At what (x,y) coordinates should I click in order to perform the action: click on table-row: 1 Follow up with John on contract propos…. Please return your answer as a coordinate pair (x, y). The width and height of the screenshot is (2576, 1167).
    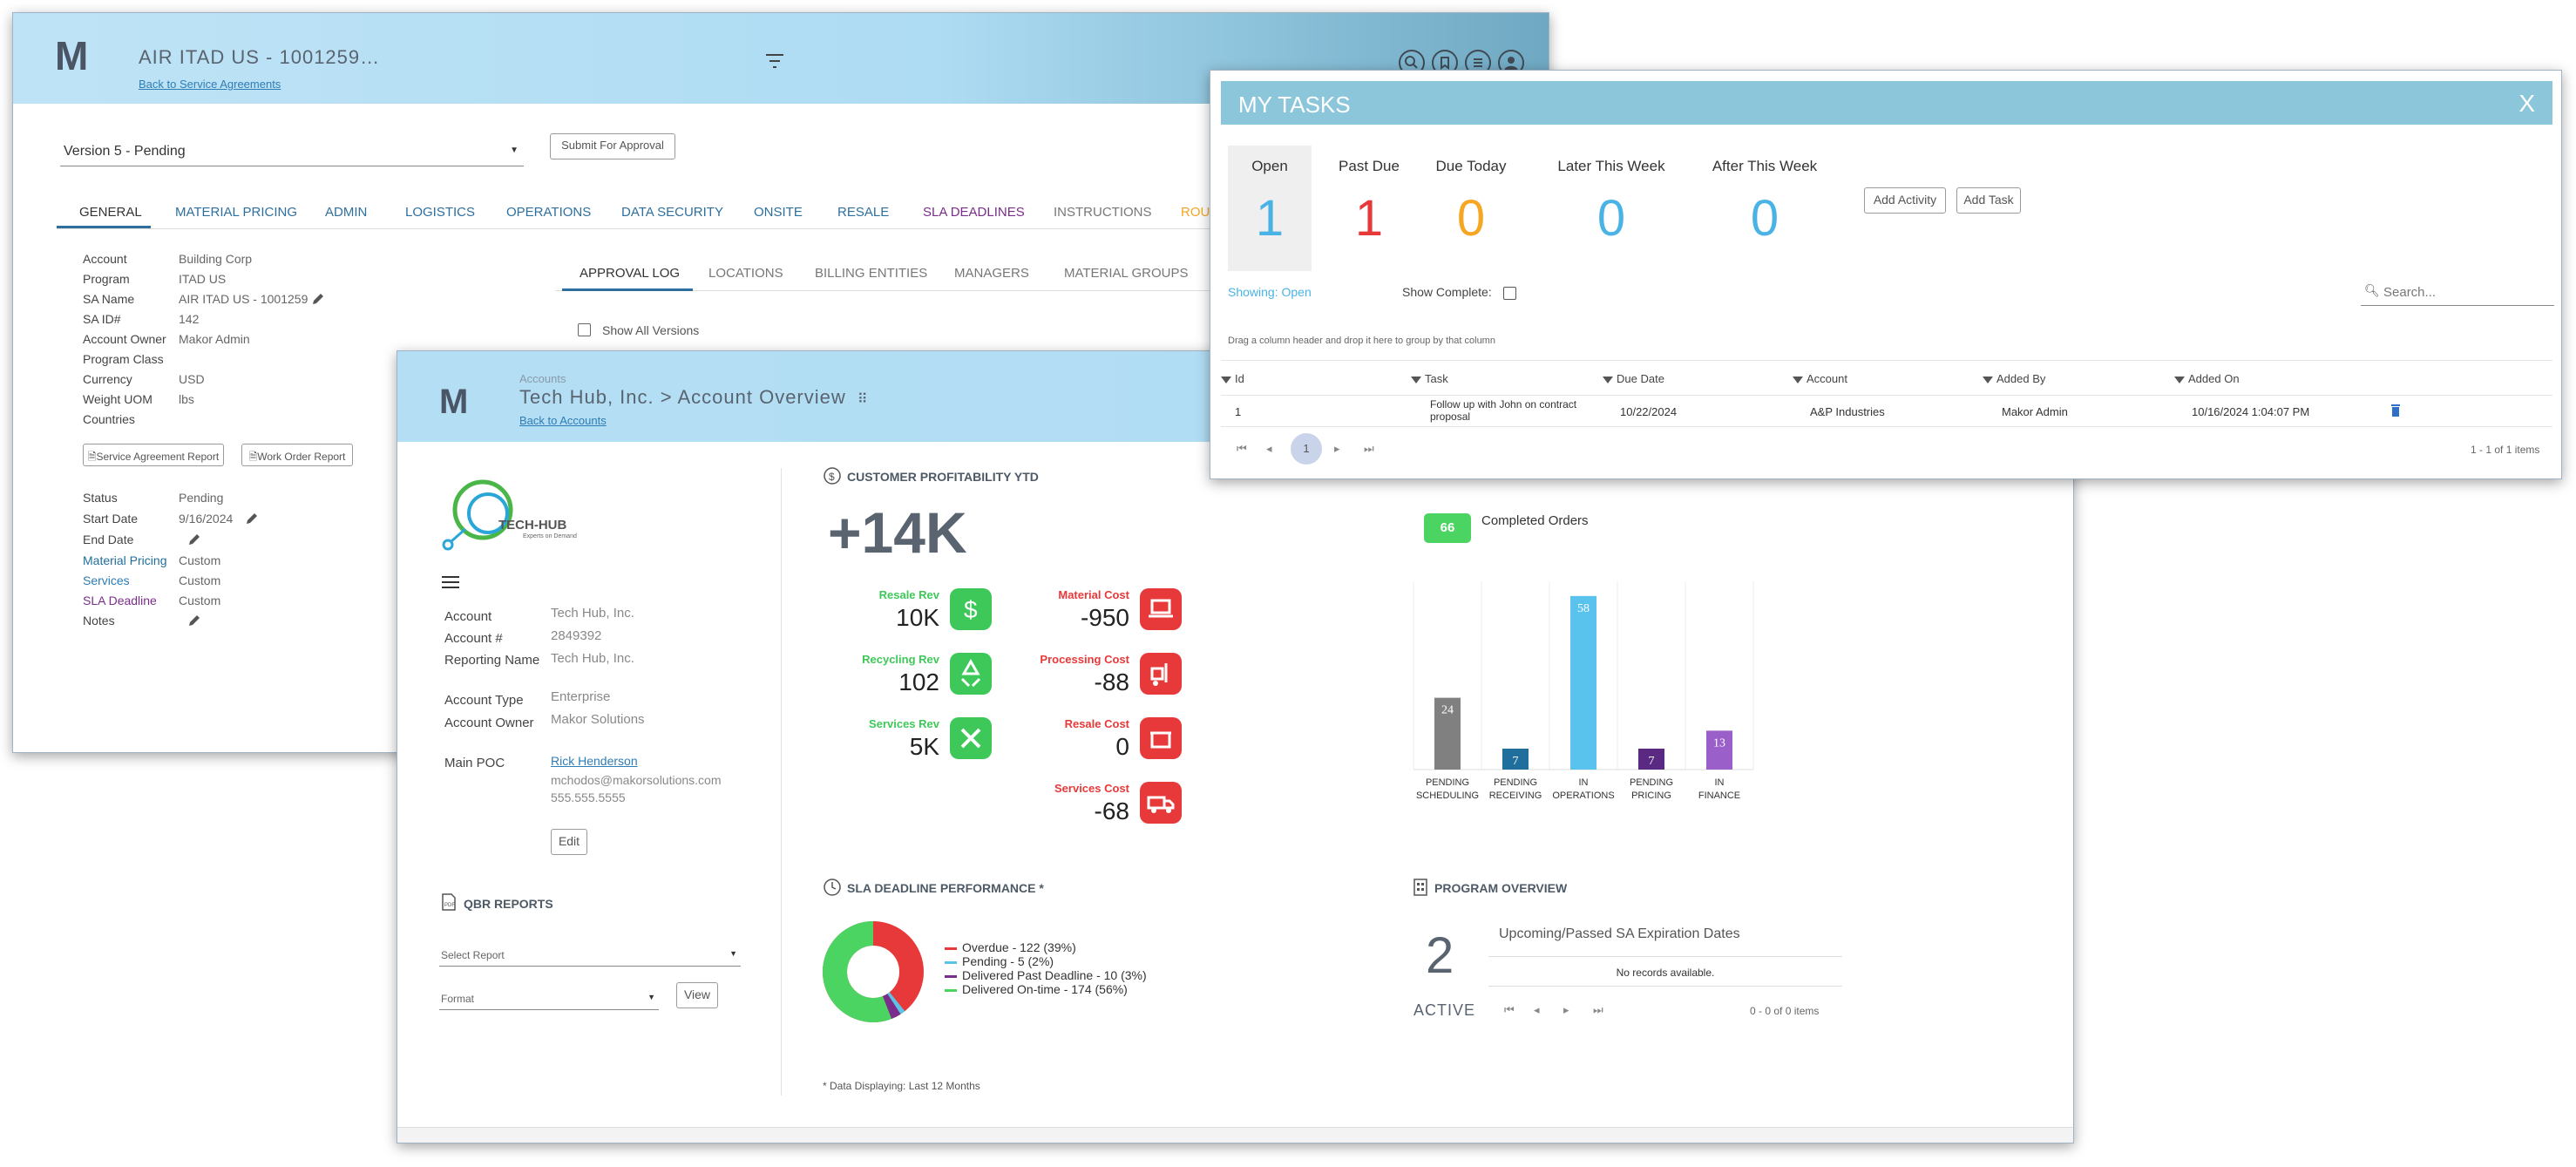
    Looking at the image, I should click on (1887, 411).